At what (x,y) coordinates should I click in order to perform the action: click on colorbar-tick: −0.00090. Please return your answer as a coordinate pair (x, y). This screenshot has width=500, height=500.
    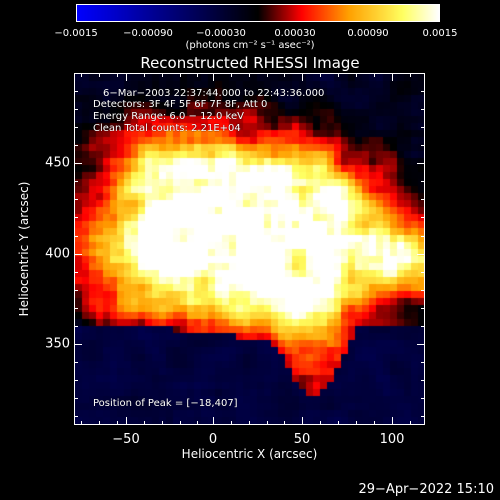
    Looking at the image, I should click on (148, 33).